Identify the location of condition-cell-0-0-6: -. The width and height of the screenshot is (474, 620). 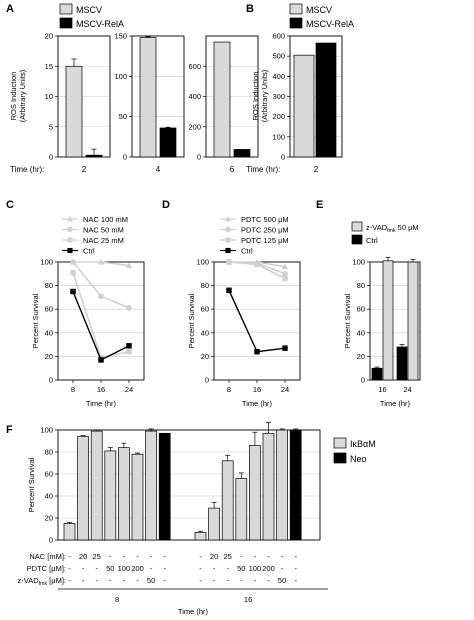
(151, 556).